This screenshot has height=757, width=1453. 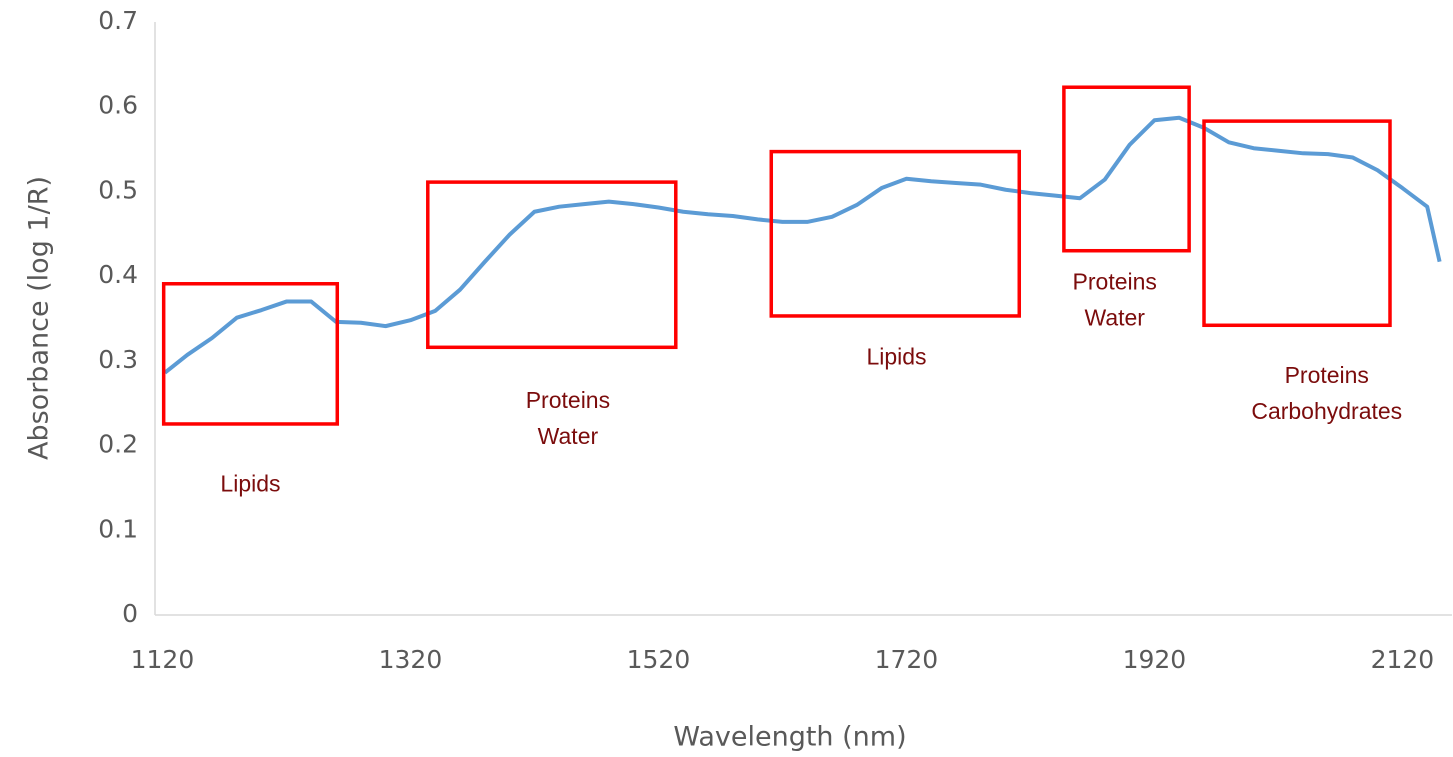 I want to click on y-tick-label: 0.2, so click(x=118, y=444).